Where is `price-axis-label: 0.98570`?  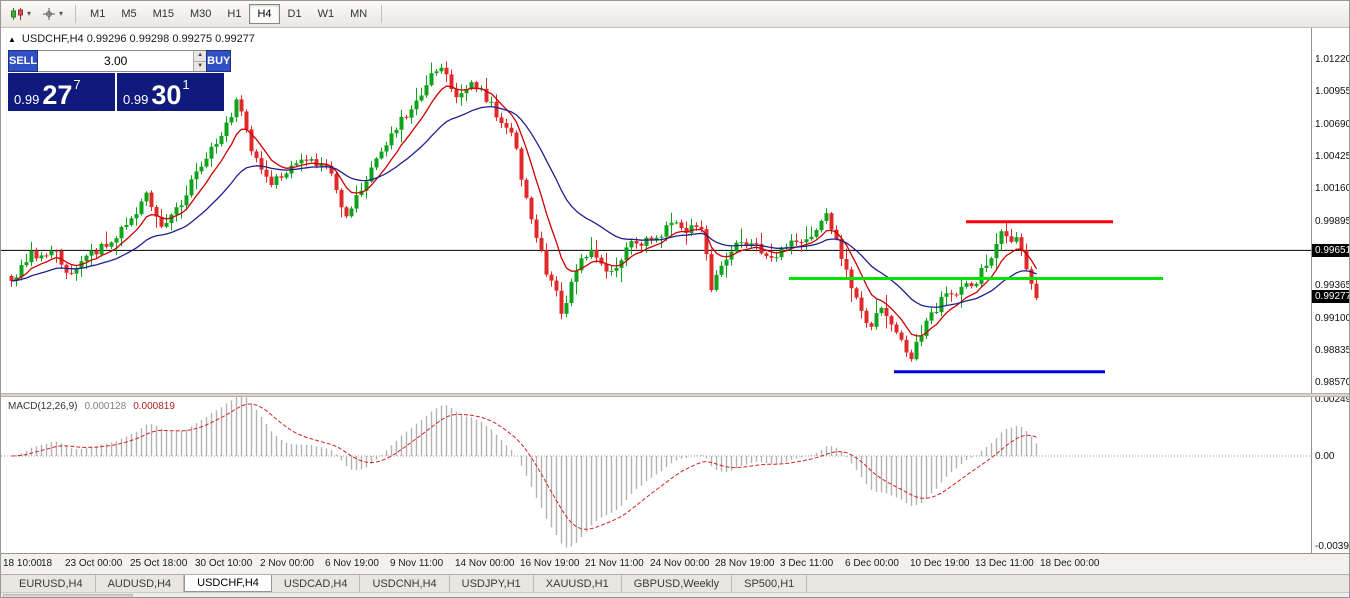
price-axis-label: 0.98570 is located at coordinates (1332, 382).